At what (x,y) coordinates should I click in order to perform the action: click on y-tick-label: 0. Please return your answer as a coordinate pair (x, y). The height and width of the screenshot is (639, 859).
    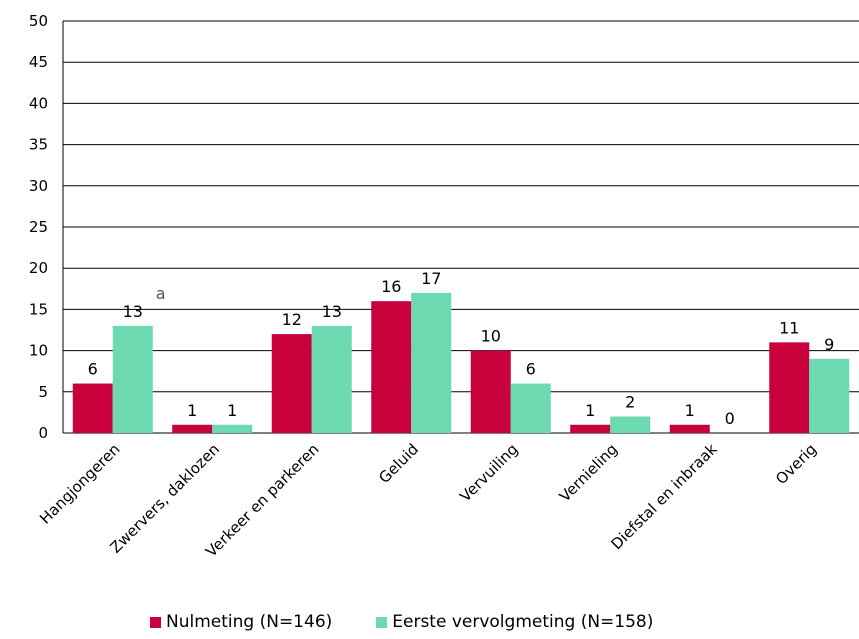
    Looking at the image, I should click on (43, 433).